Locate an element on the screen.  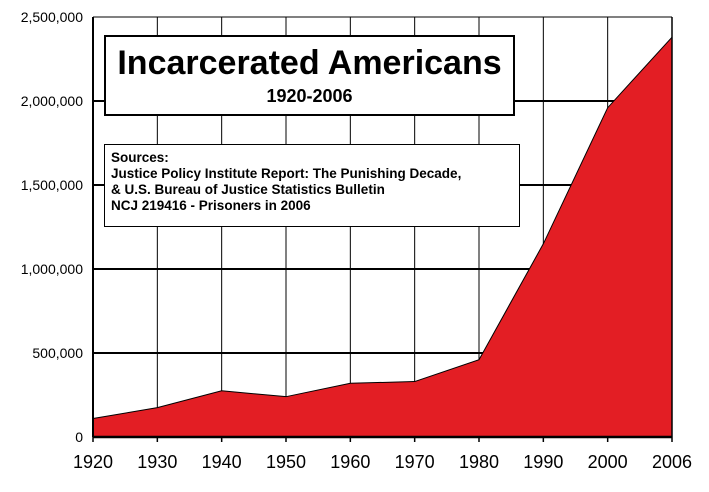
y-tick-label: 1,500,000 is located at coordinates (52, 185).